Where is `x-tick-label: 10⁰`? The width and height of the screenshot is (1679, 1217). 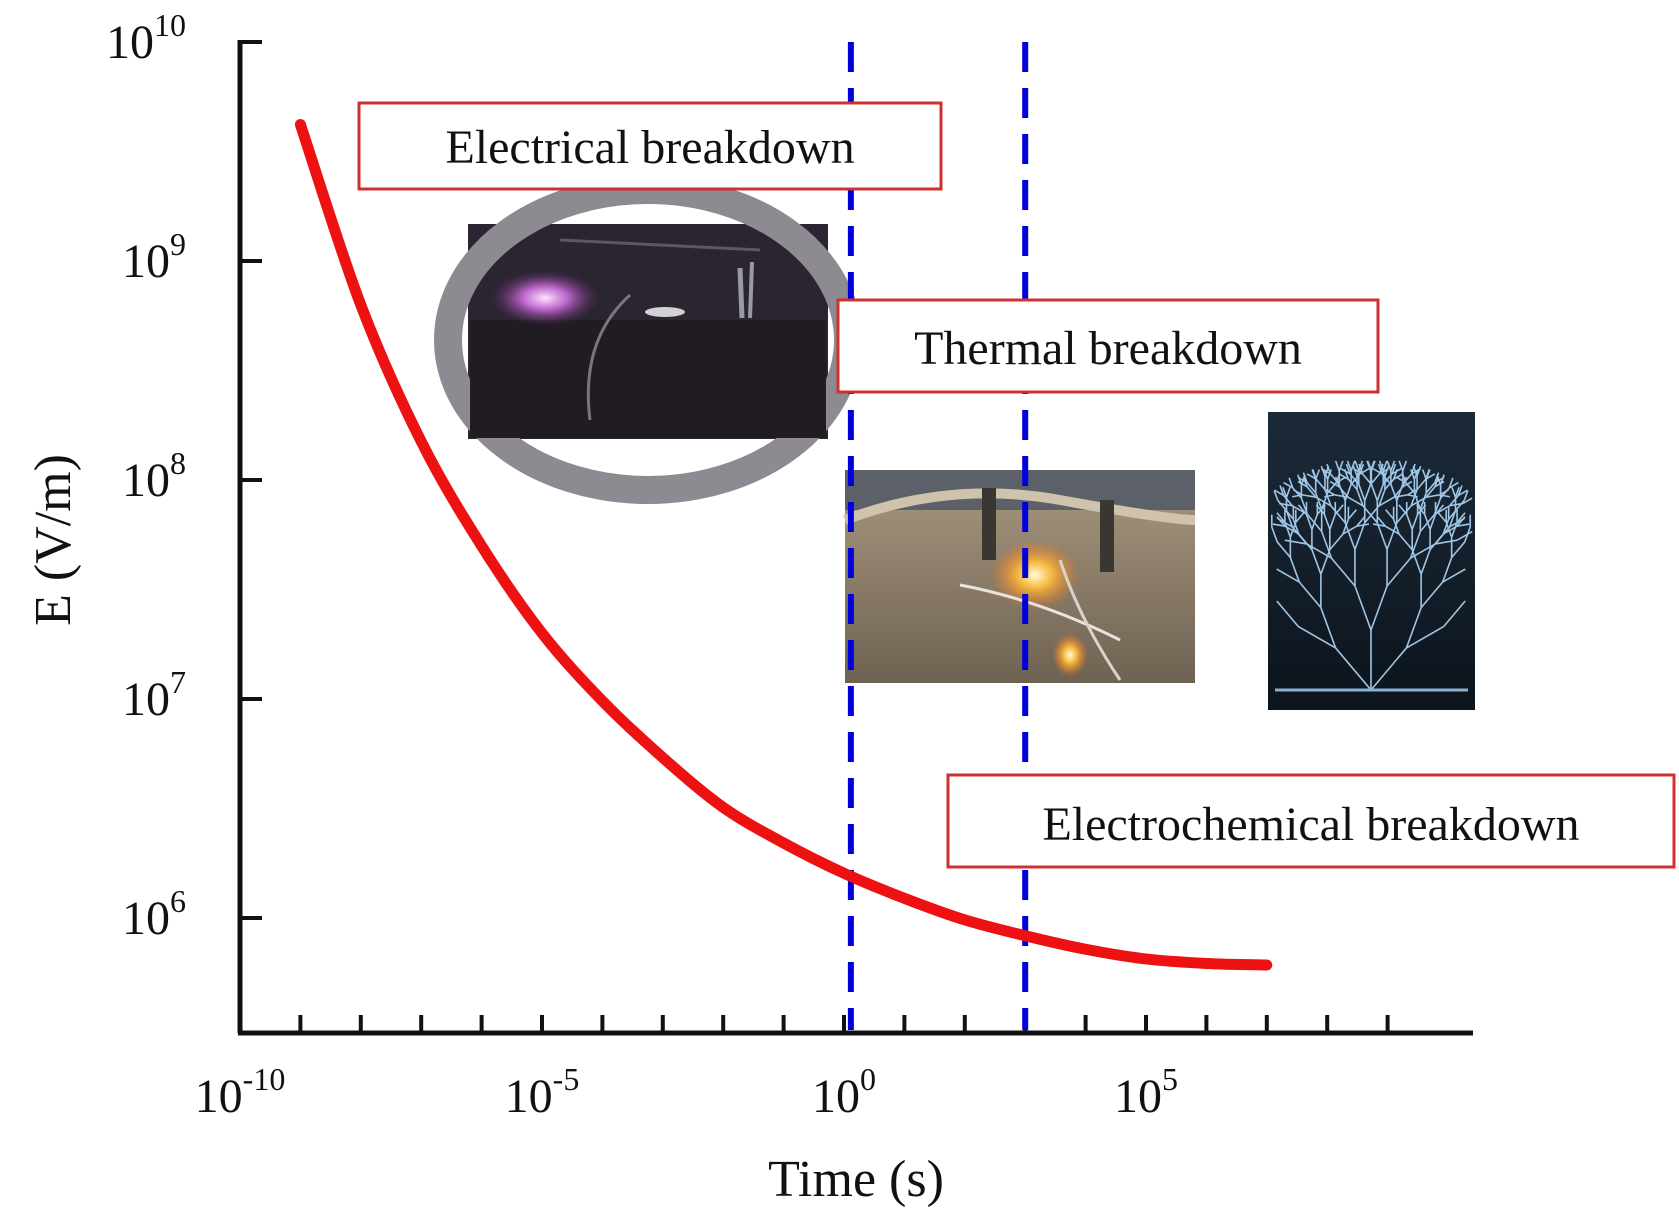 x-tick-label: 10⁰ is located at coordinates (844, 1092).